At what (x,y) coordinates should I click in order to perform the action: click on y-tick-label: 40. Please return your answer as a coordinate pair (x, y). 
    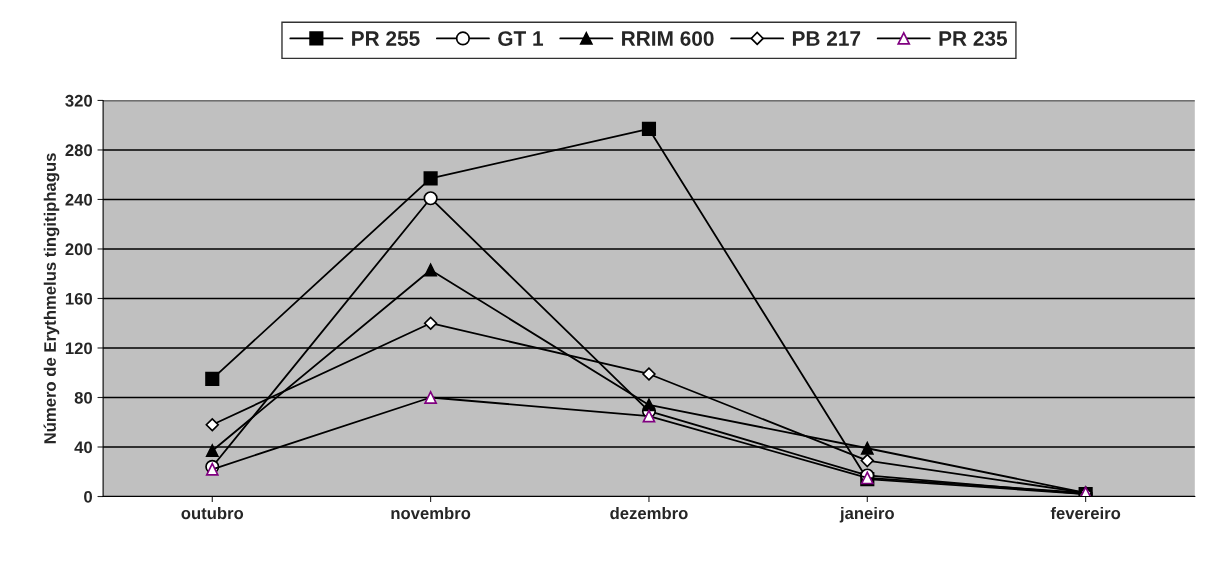
    Looking at the image, I should click on (83, 447).